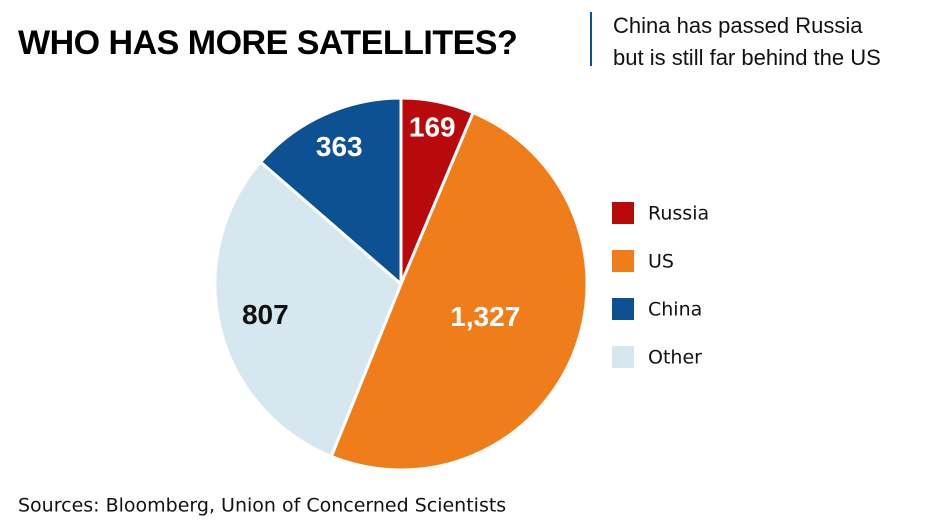  Describe the element at coordinates (265, 314) in the screenshot. I see `value-label: 807` at that location.